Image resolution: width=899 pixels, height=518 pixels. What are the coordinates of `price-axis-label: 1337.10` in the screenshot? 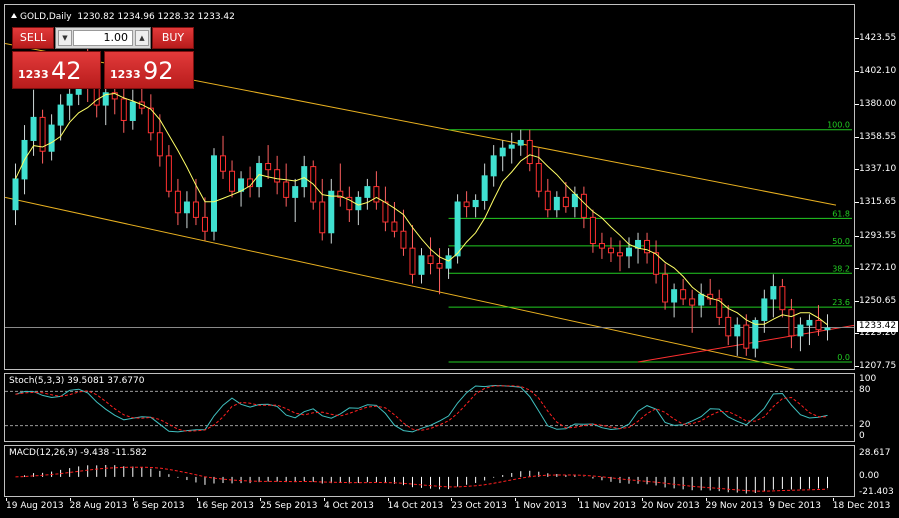 It's located at (878, 169).